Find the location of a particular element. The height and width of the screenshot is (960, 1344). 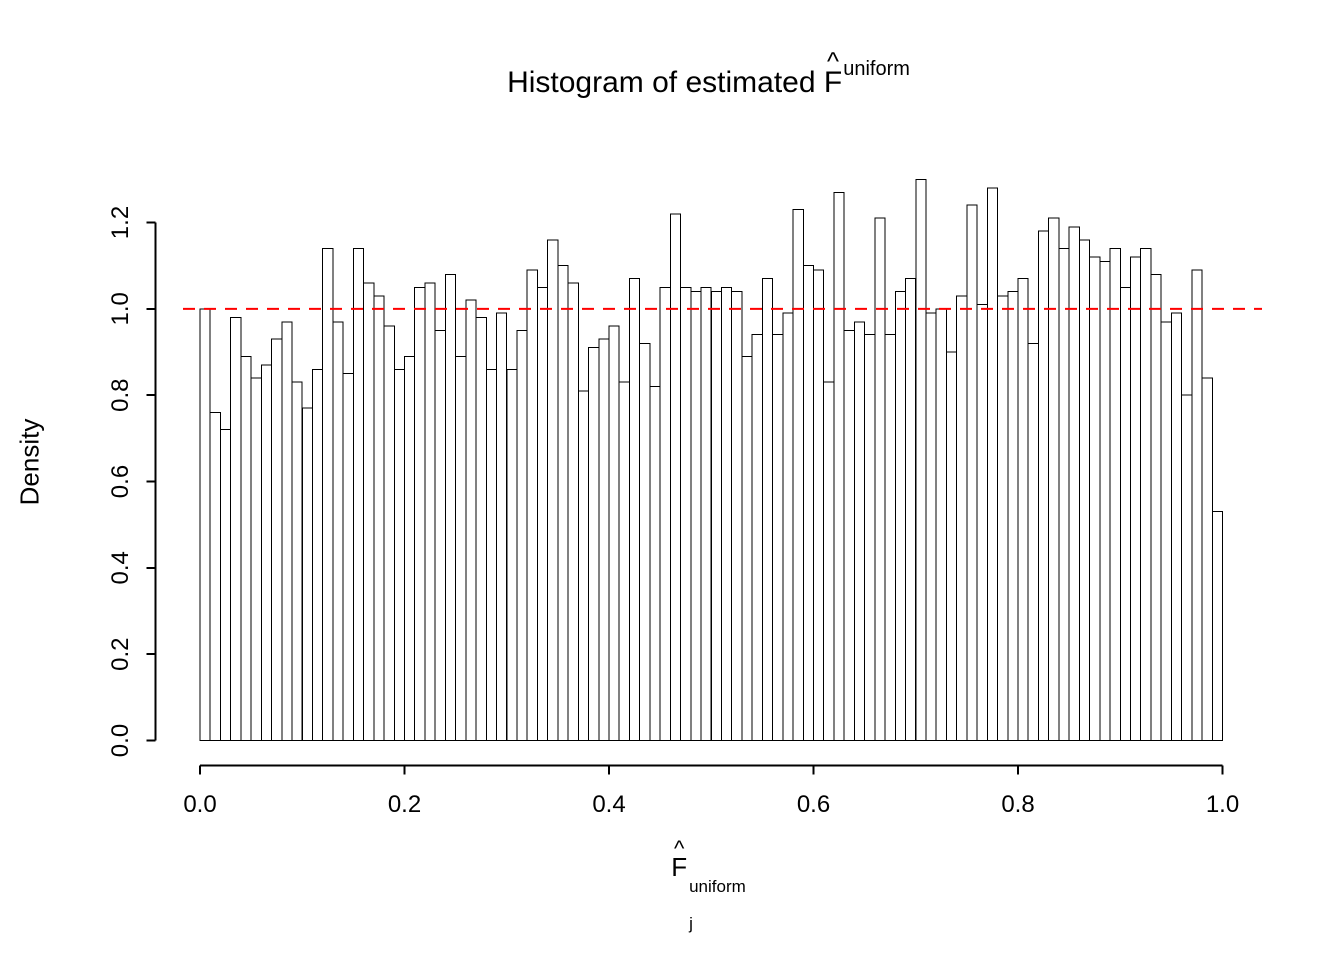

xlabel-scripts: uniform j is located at coordinates (717, 905).